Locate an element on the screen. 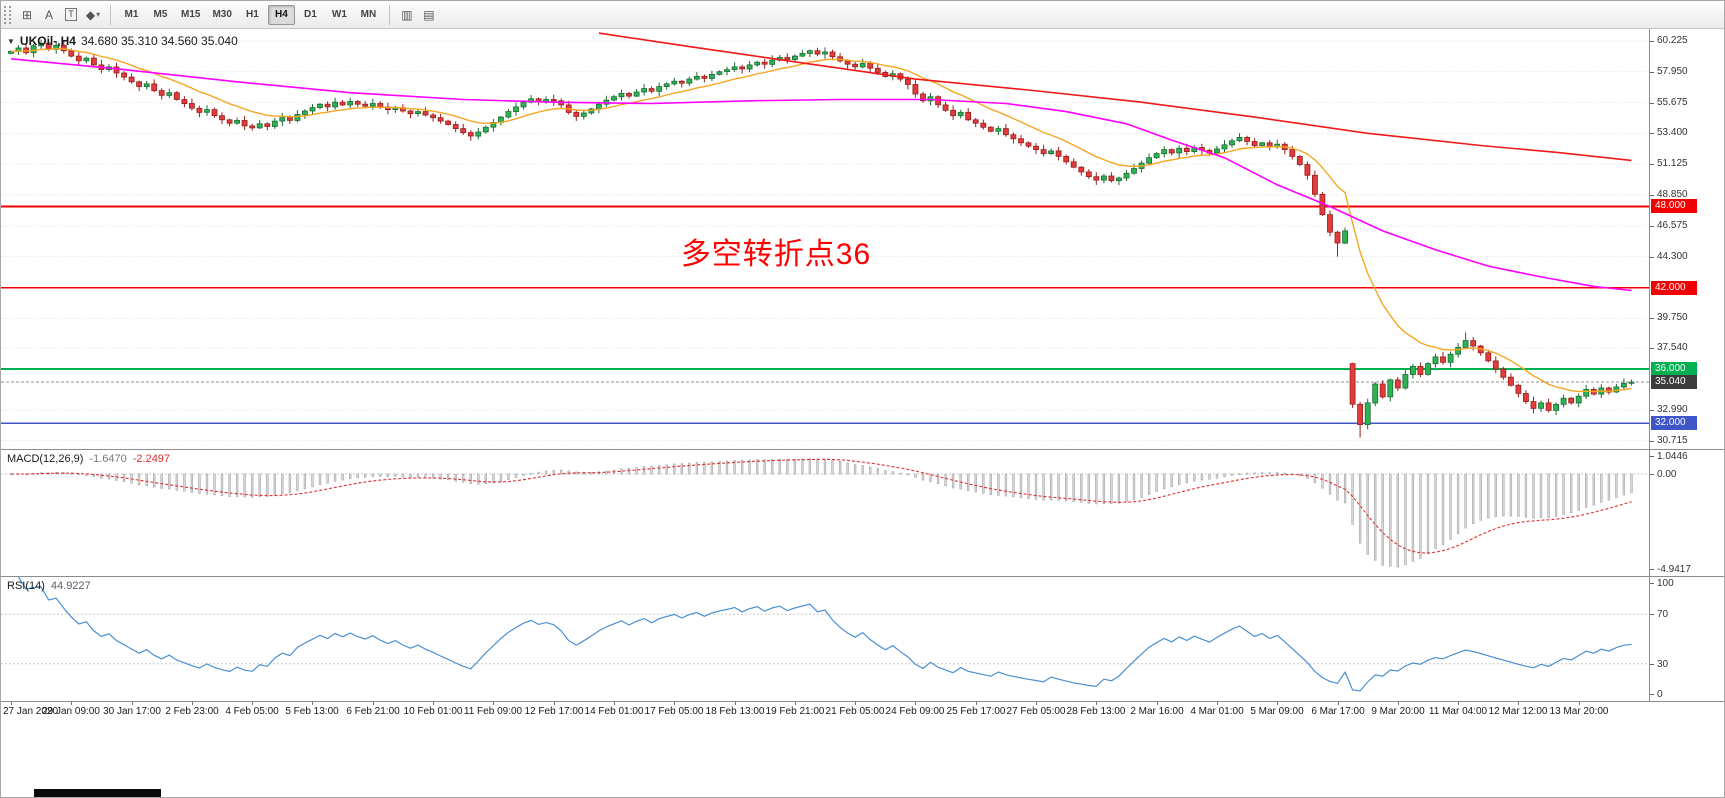  current-price-badge: 35.040 is located at coordinates (1674, 382).